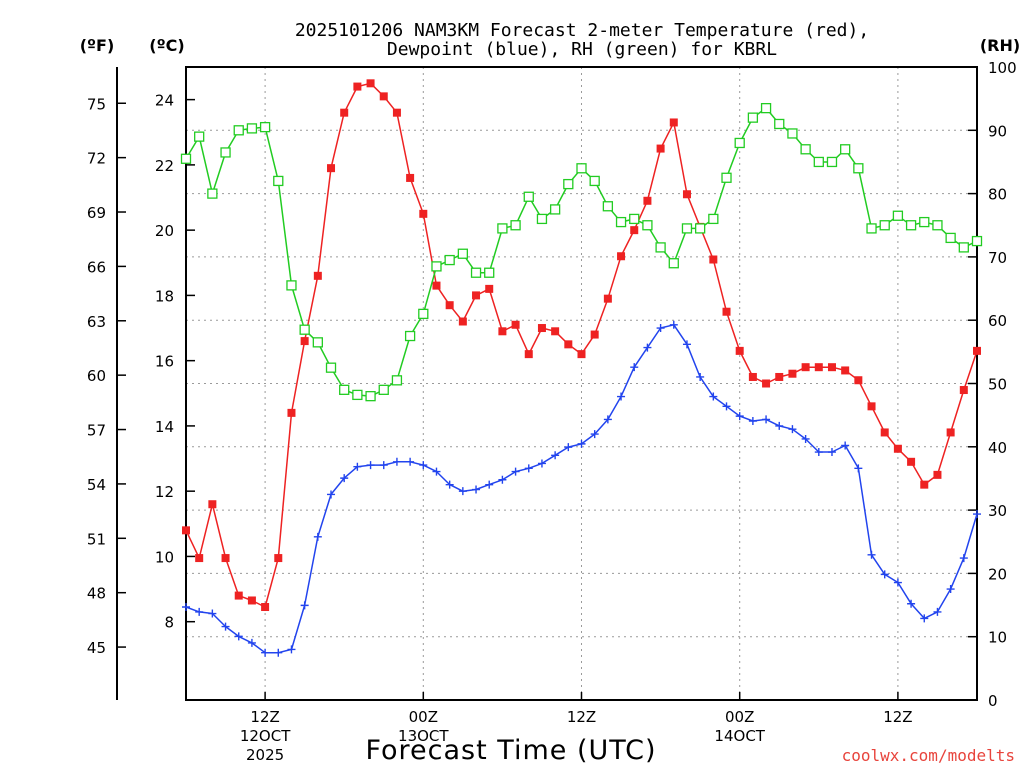 The height and width of the screenshot is (768, 1024). Describe the element at coordinates (423, 736) in the screenshot. I see `x-tick-label-date: 13OCT` at that location.